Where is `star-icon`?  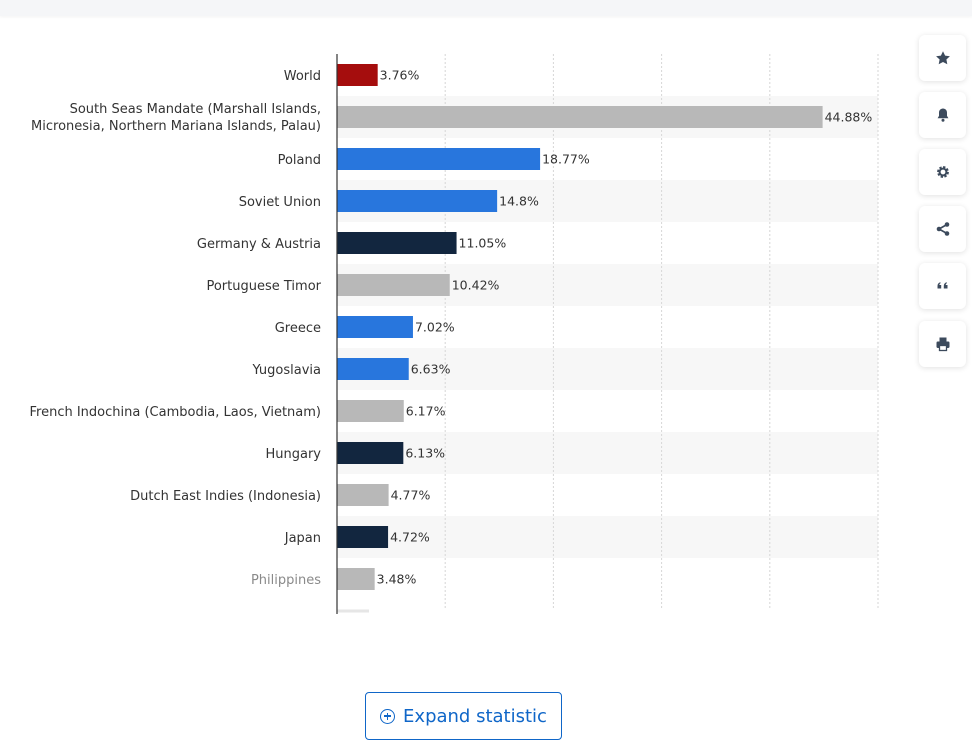
star-icon is located at coordinates (942, 58).